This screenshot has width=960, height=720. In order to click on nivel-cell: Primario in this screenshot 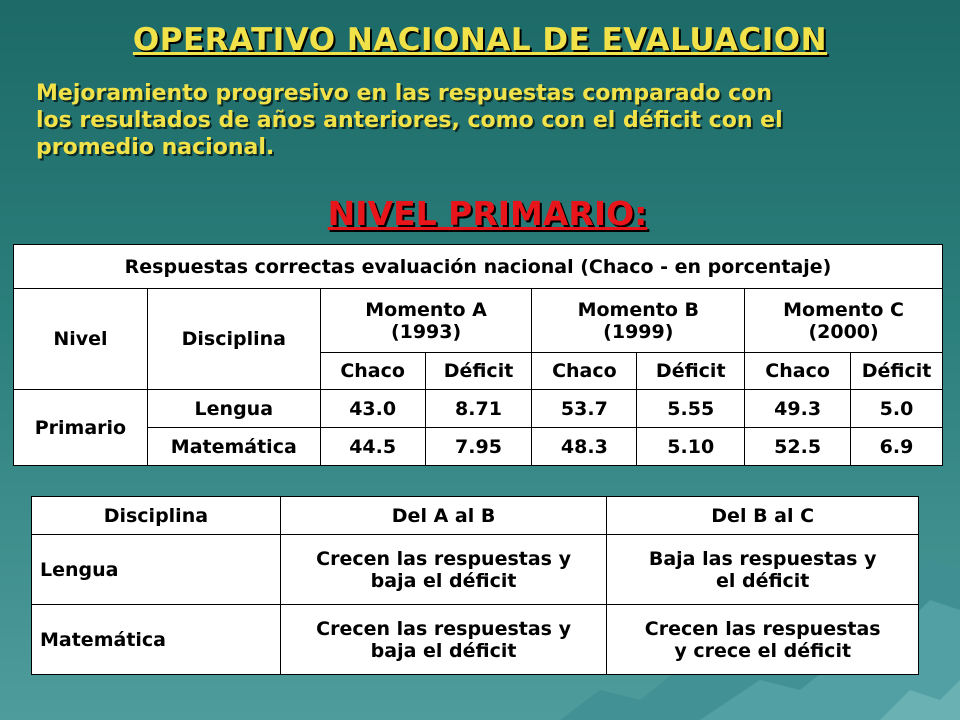, I will do `click(80, 427)`.